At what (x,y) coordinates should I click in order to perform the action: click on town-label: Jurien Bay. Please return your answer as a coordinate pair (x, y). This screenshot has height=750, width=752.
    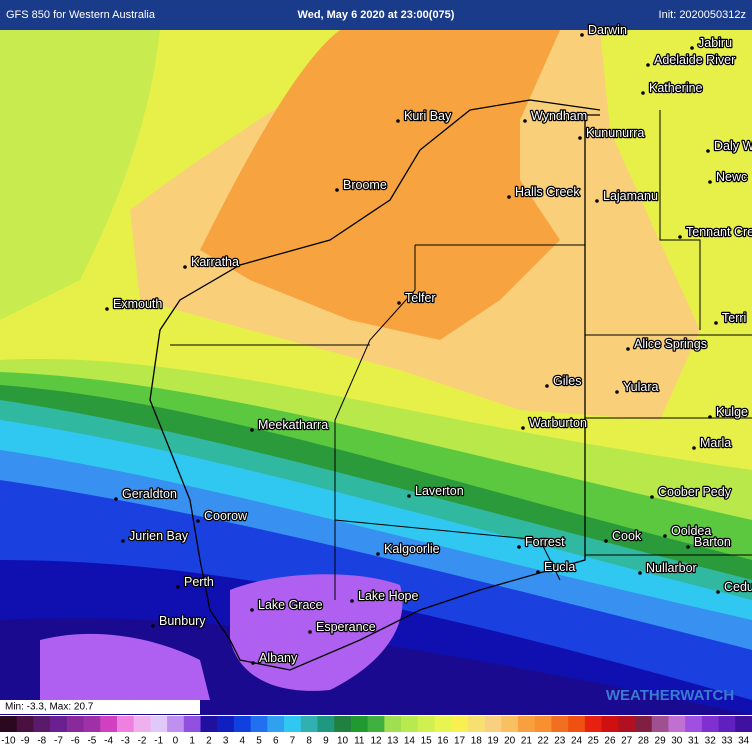
    Looking at the image, I should click on (159, 536).